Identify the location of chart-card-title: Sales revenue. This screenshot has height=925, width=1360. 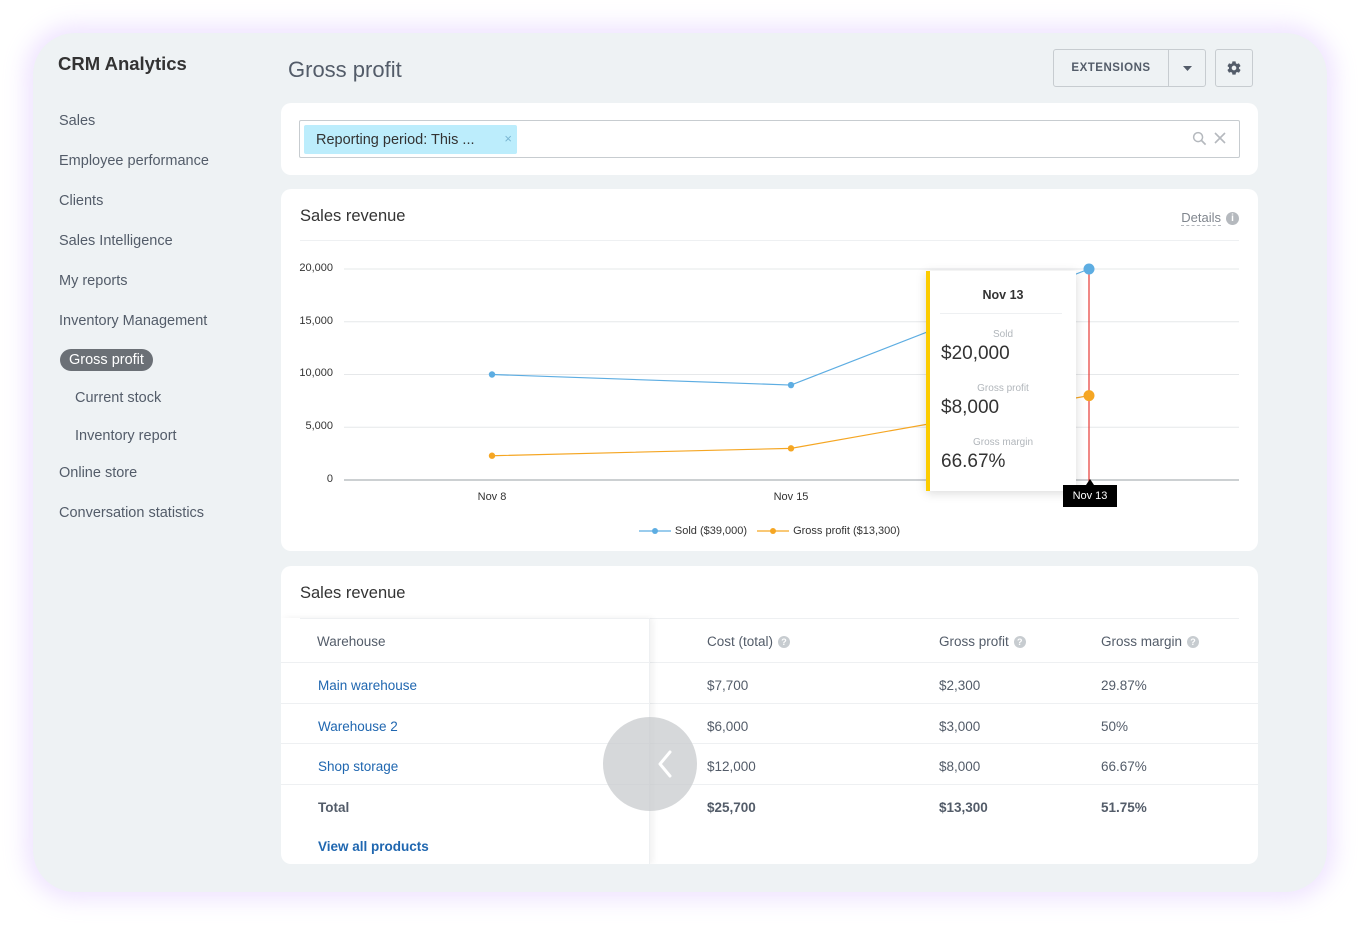
(353, 216).